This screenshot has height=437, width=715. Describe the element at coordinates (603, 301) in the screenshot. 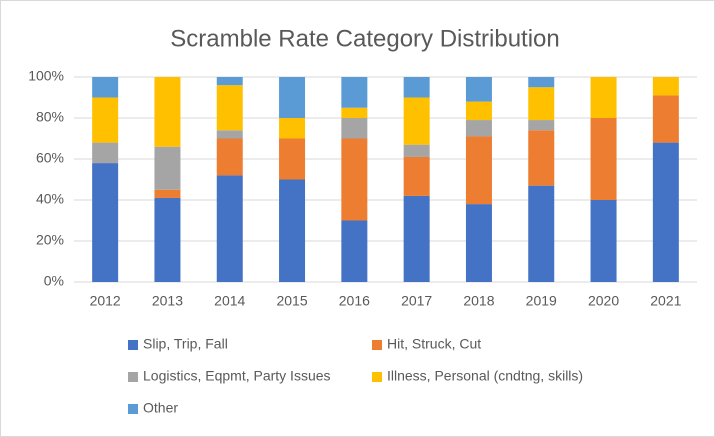

I see `x-tick-label: 2020` at that location.